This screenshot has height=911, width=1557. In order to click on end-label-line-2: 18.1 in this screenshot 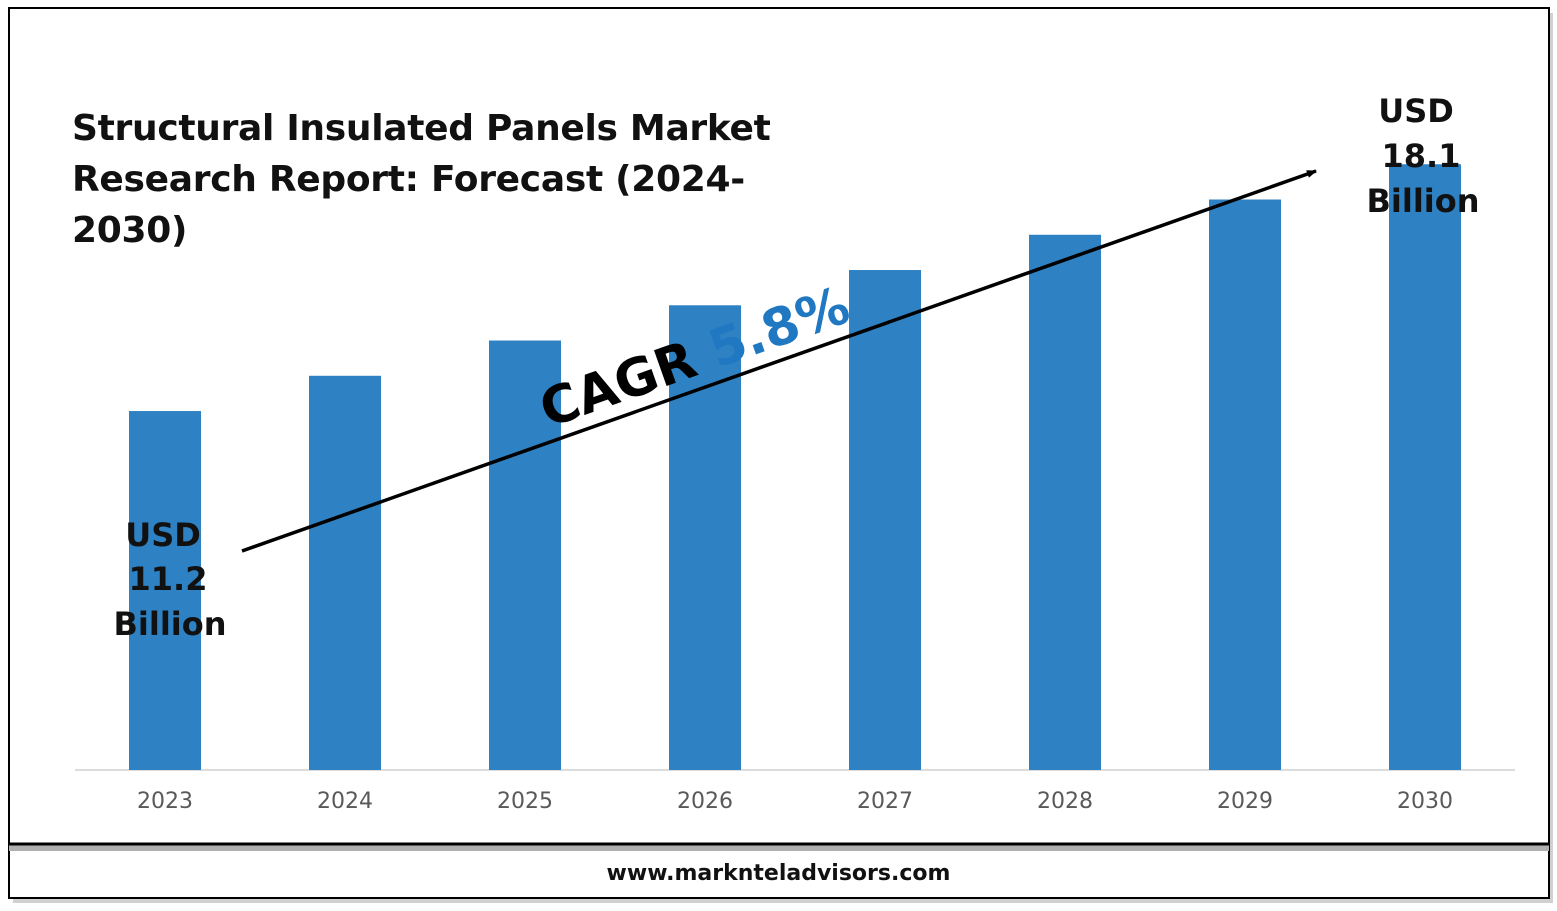, I will do `click(1421, 156)`.